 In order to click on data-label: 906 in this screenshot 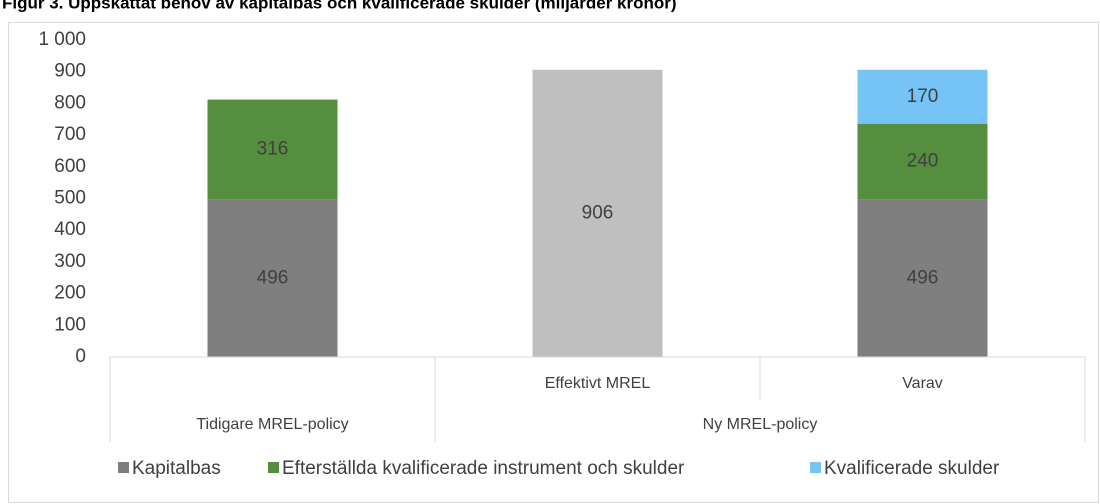, I will do `click(598, 212)`.